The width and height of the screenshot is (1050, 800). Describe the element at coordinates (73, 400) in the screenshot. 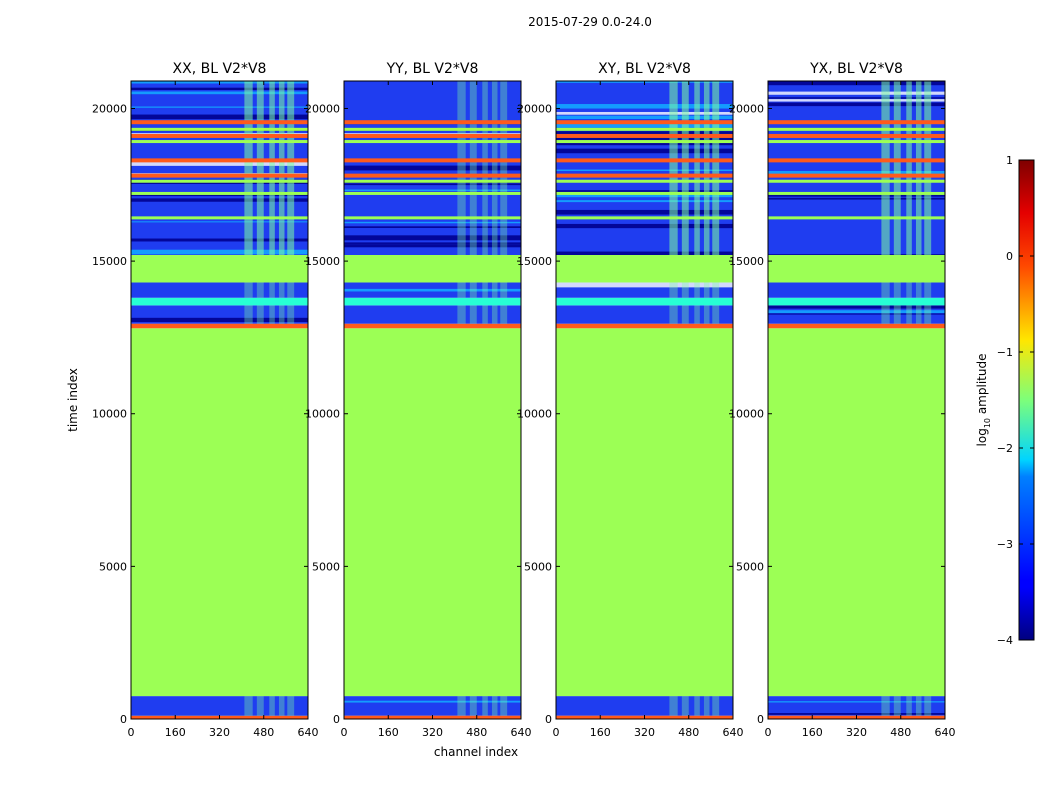

I see `y-axis-label: time index` at that location.